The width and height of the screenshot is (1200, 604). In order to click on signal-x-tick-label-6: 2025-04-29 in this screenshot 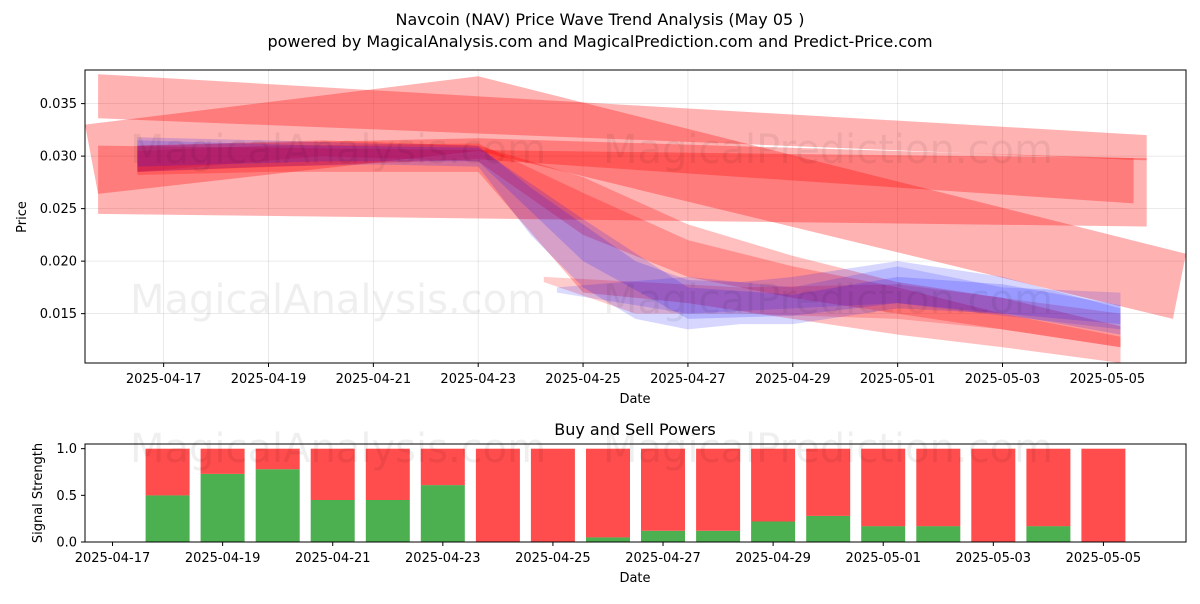, I will do `click(773, 558)`.